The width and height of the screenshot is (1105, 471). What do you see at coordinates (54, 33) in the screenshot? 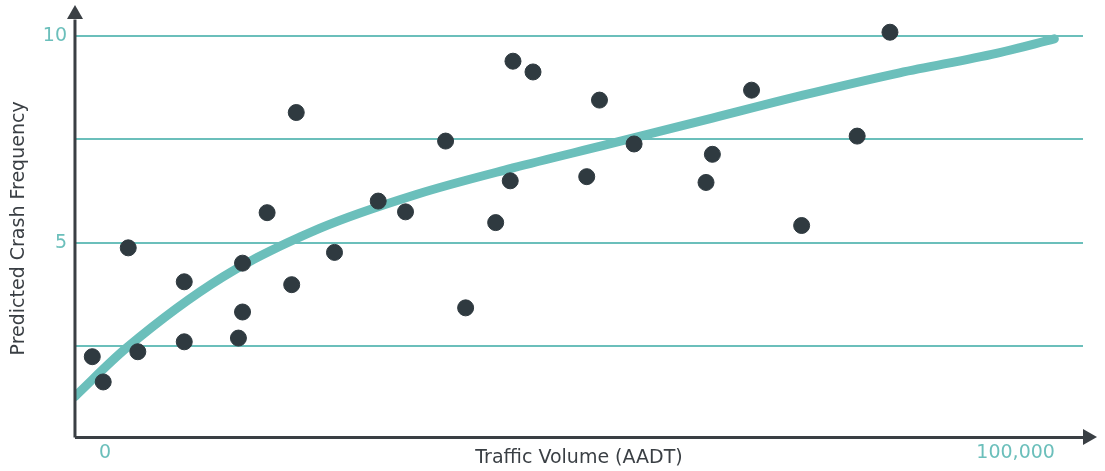
I see `y-tick-label: 10` at bounding box center [54, 33].